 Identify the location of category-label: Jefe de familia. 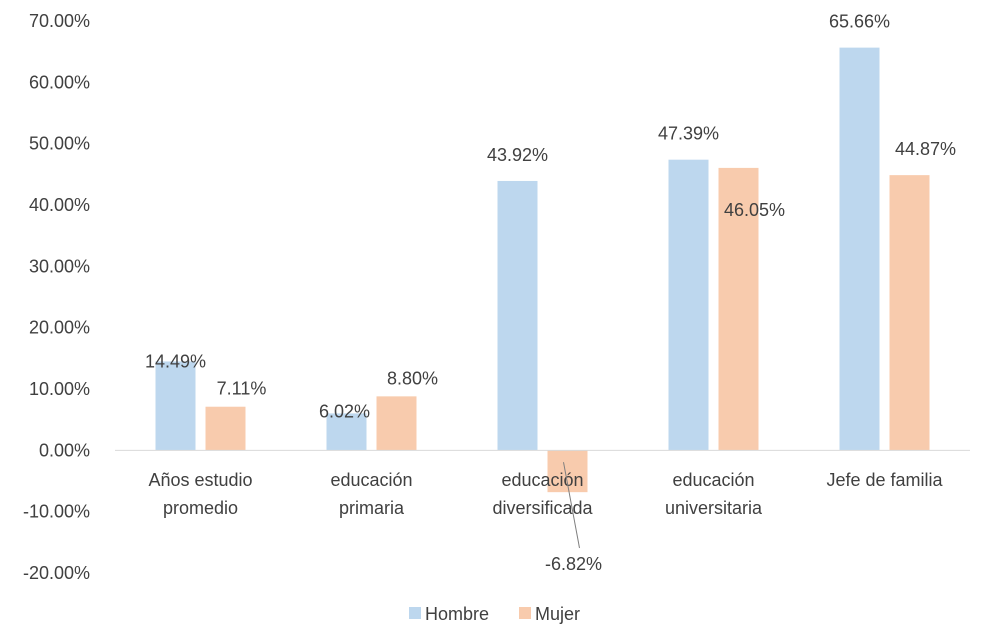
(884, 480).